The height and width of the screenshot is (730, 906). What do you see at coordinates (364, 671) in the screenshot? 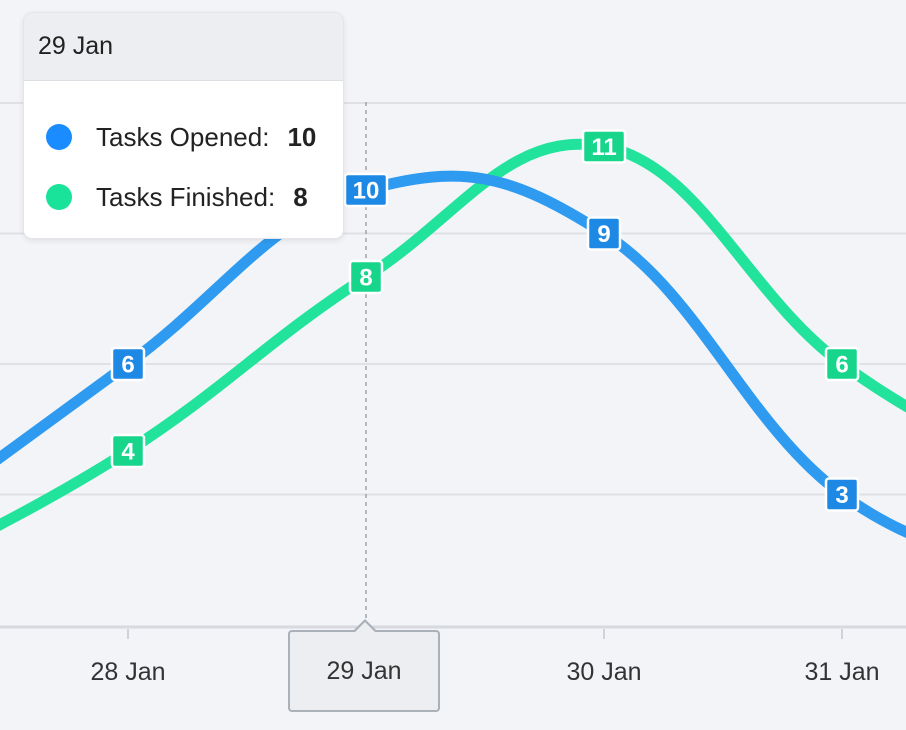
I see `x-axis-tooltip: 29 Jan` at bounding box center [364, 671].